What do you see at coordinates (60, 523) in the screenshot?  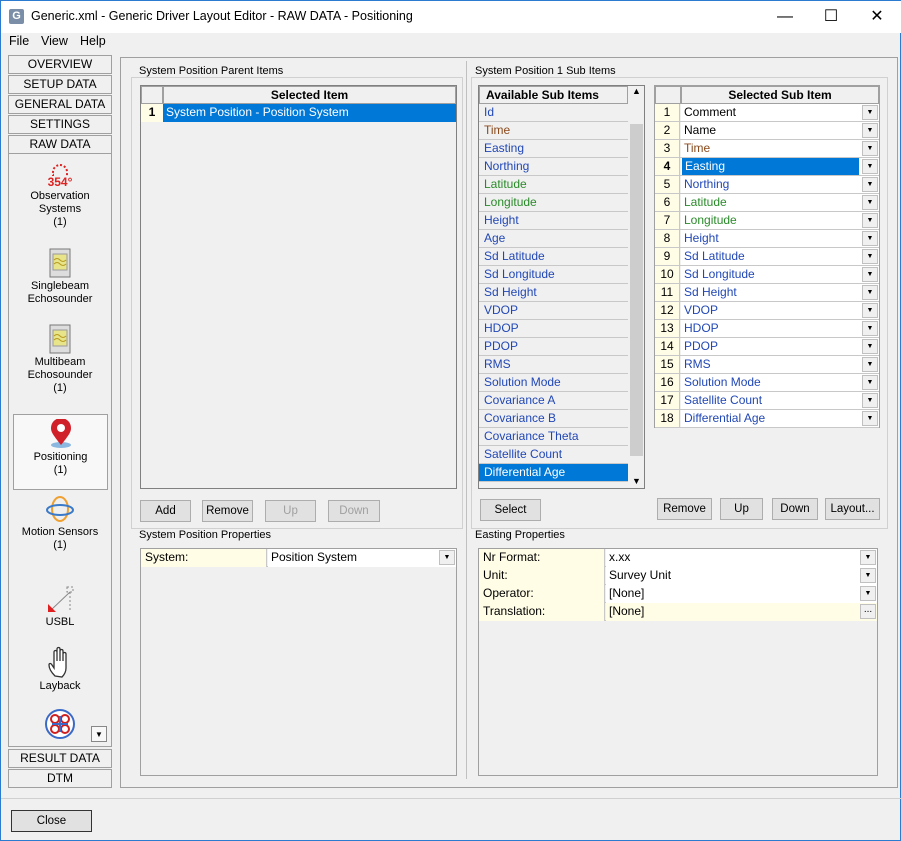 I see `sidebar-item-motion-sensors: Motion Sensors (1)` at bounding box center [60, 523].